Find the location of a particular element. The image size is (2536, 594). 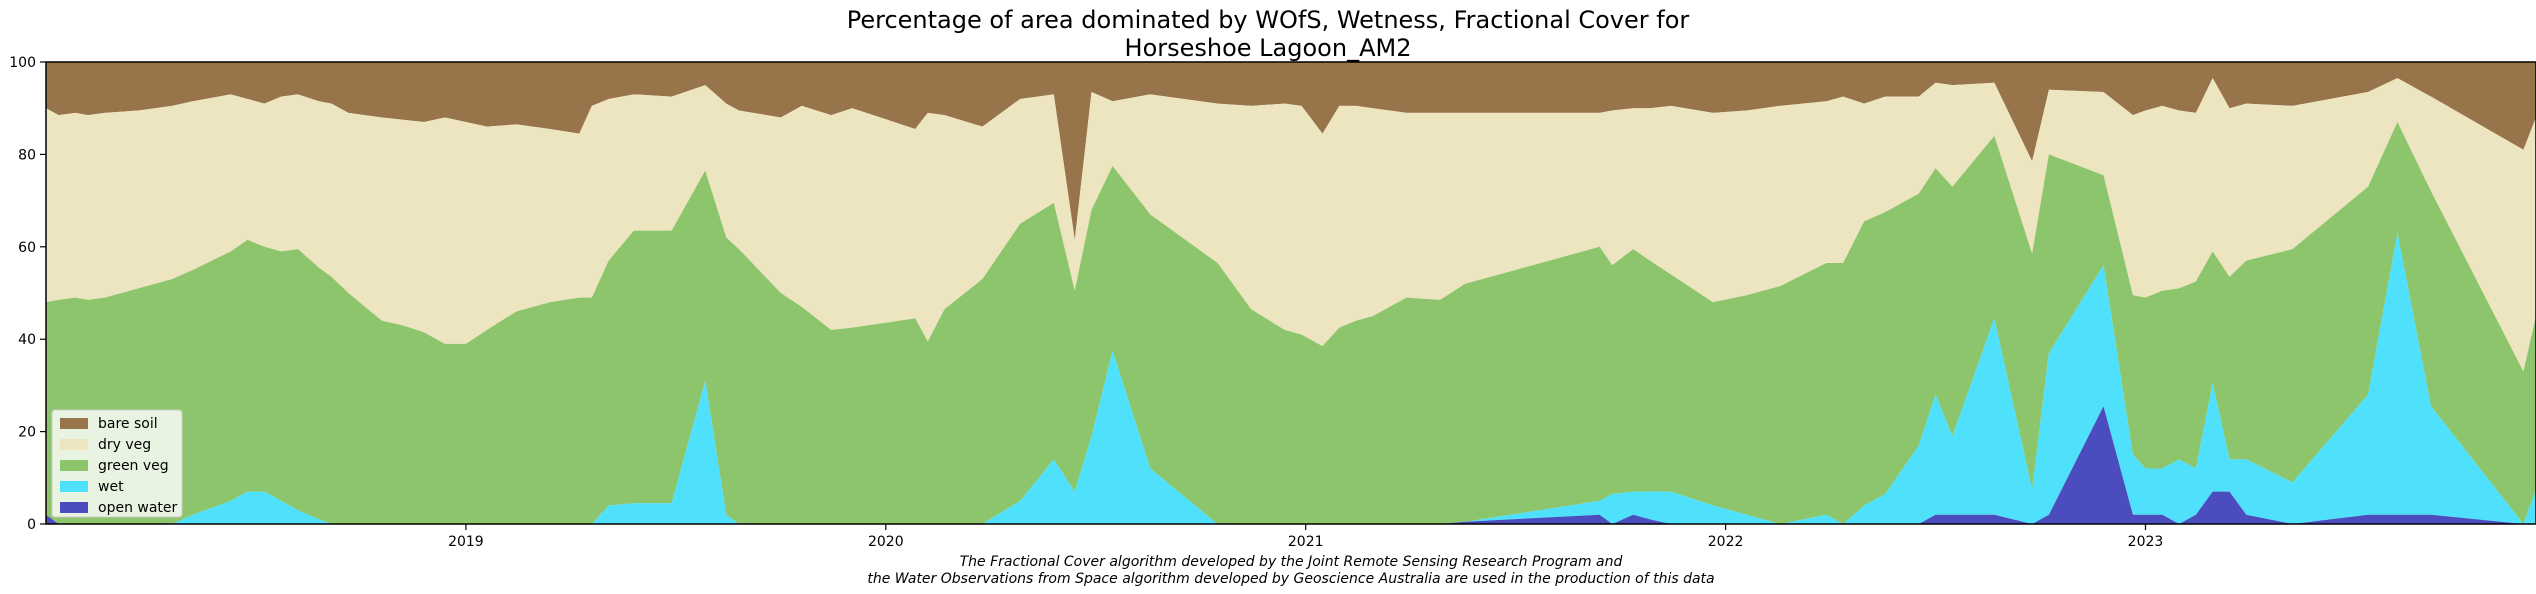

legend-label-wet: wet is located at coordinates (111, 487).